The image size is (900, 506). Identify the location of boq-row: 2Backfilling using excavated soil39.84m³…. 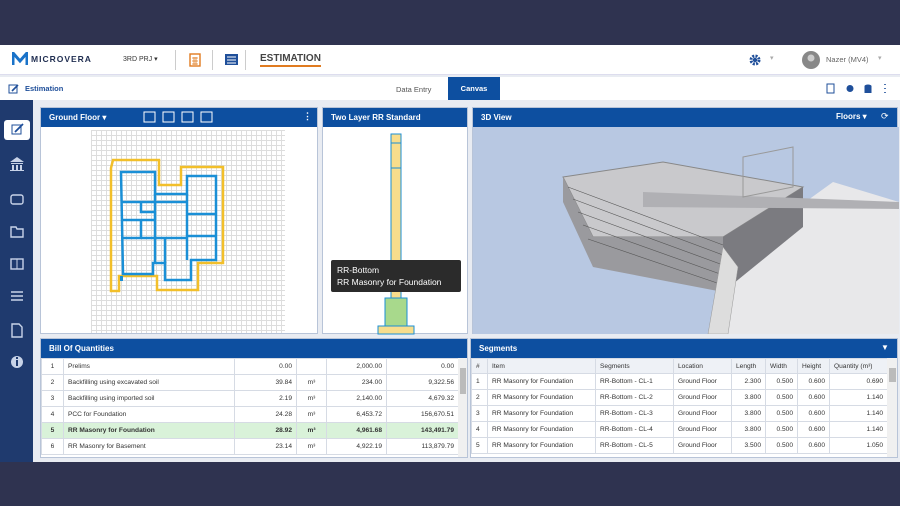
(250, 383).